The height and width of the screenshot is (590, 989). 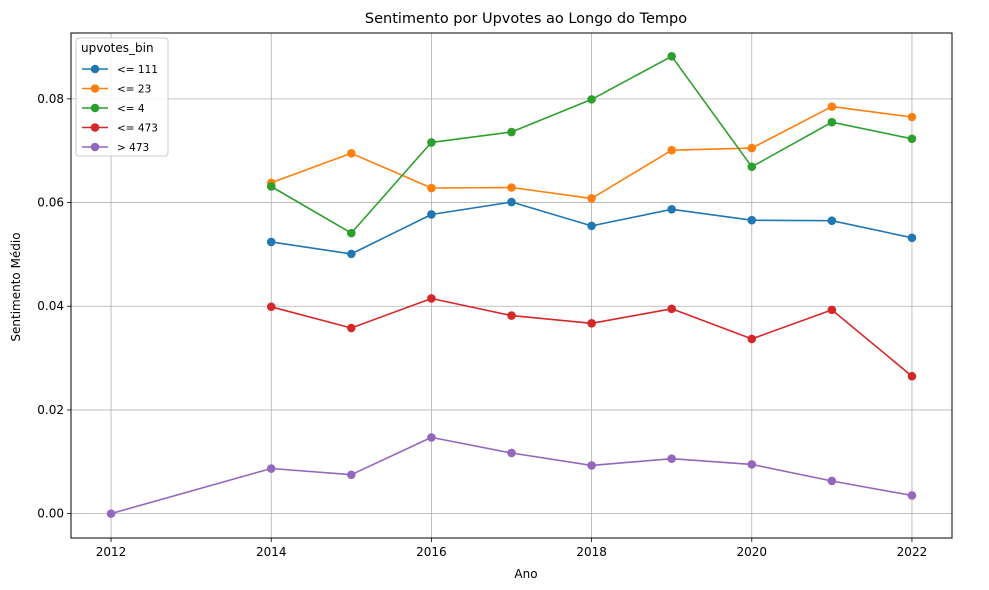 I want to click on legend-box, so click(x=122, y=97).